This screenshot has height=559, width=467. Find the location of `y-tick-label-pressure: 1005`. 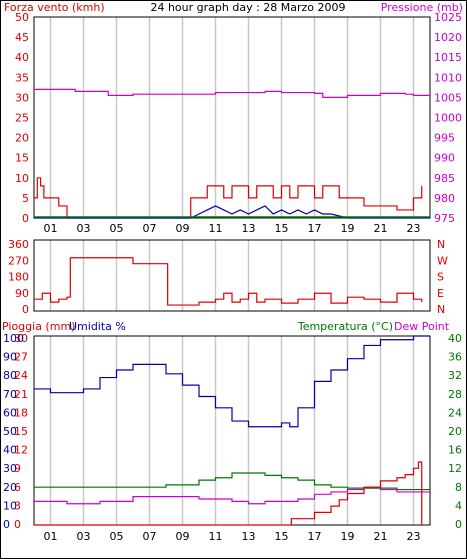

y-tick-label-pressure: 1005 is located at coordinates (448, 97).